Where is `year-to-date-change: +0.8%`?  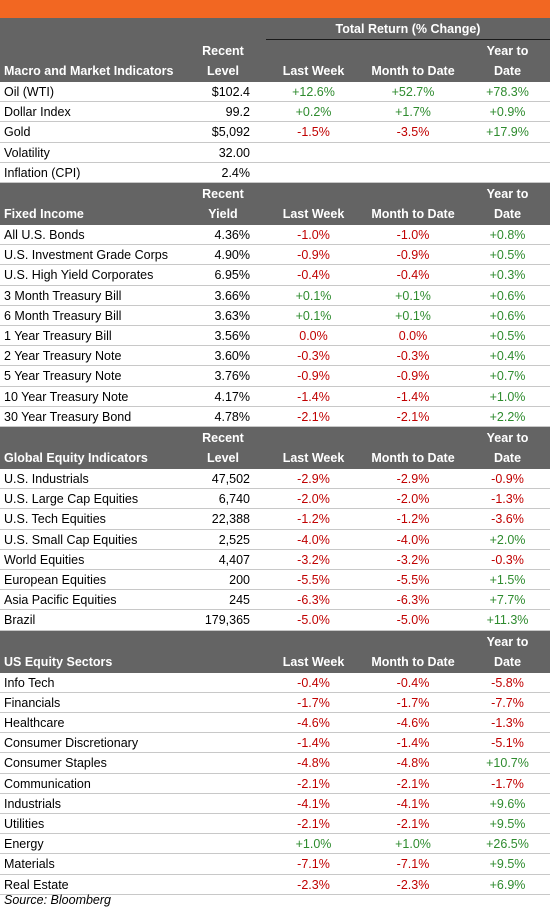
year-to-date-change: +0.8% is located at coordinates (507, 235).